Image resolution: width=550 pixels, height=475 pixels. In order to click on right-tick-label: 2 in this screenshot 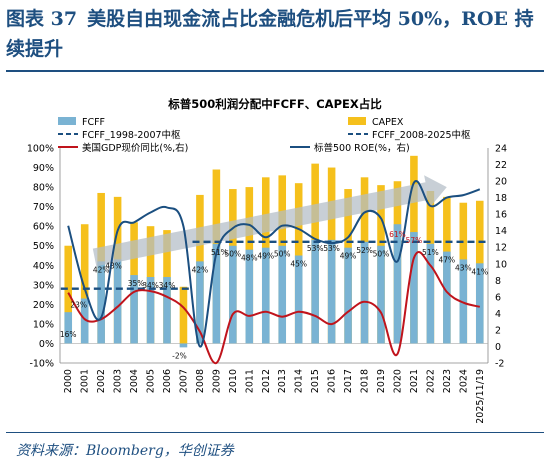, I will do `click(498, 330)`.